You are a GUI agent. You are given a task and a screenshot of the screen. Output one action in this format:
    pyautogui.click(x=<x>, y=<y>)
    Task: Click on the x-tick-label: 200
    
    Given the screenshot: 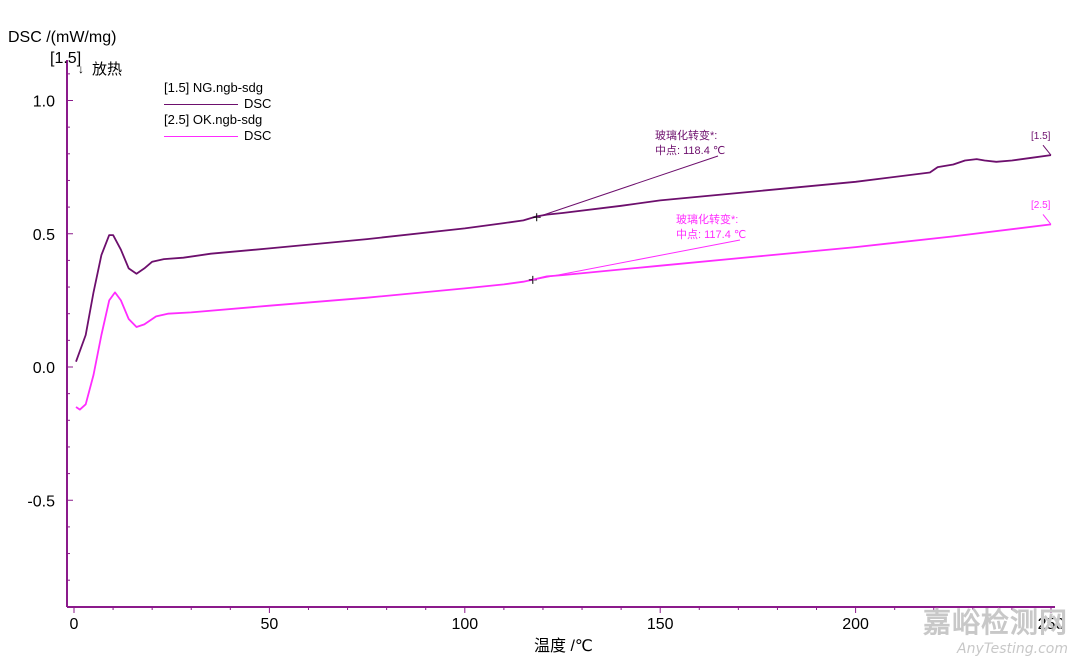 What is the action you would take?
    pyautogui.click(x=855, y=624)
    